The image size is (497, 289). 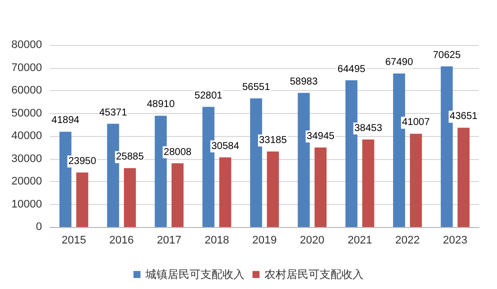 I want to click on x-tick-label: 2021, so click(x=360, y=240).